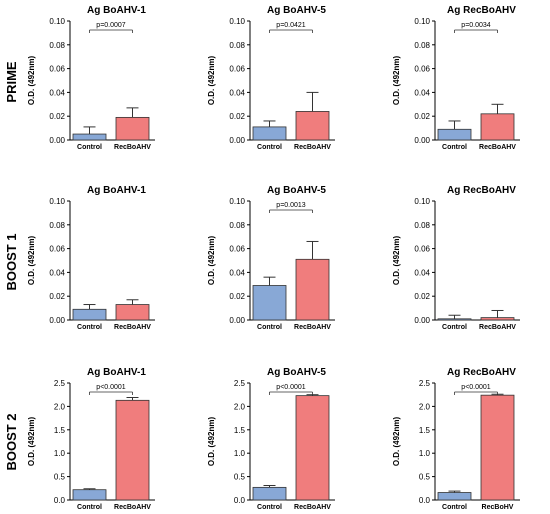  I want to click on p-value-label: p=0.0007, so click(110, 25).